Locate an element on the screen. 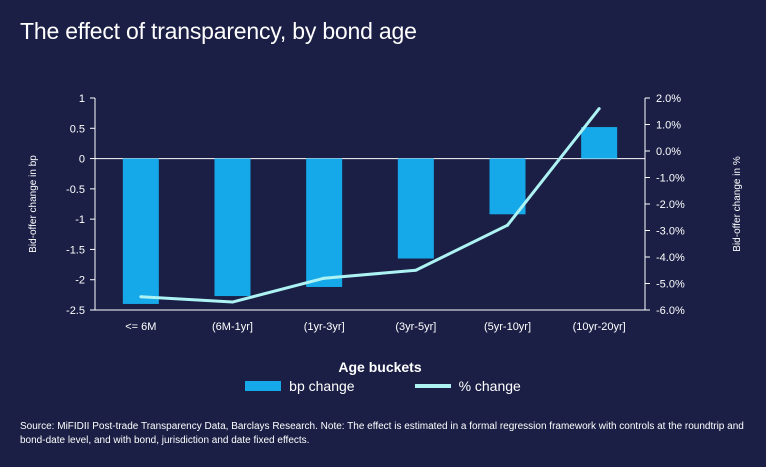 Image resolution: width=766 pixels, height=467 pixels. x-tick-label: <= 6M is located at coordinates (140, 327).